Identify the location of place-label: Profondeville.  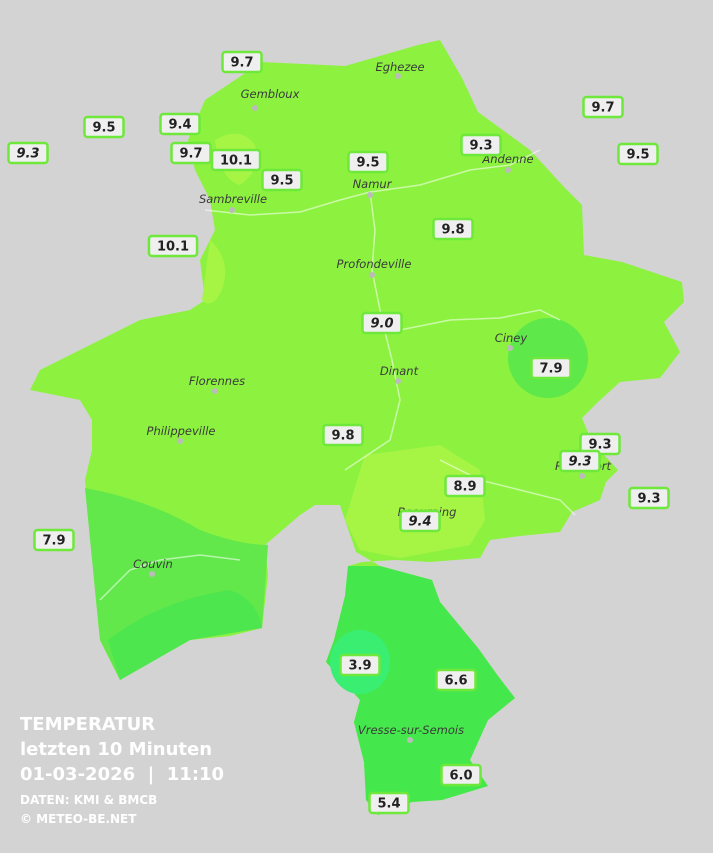
(374, 264).